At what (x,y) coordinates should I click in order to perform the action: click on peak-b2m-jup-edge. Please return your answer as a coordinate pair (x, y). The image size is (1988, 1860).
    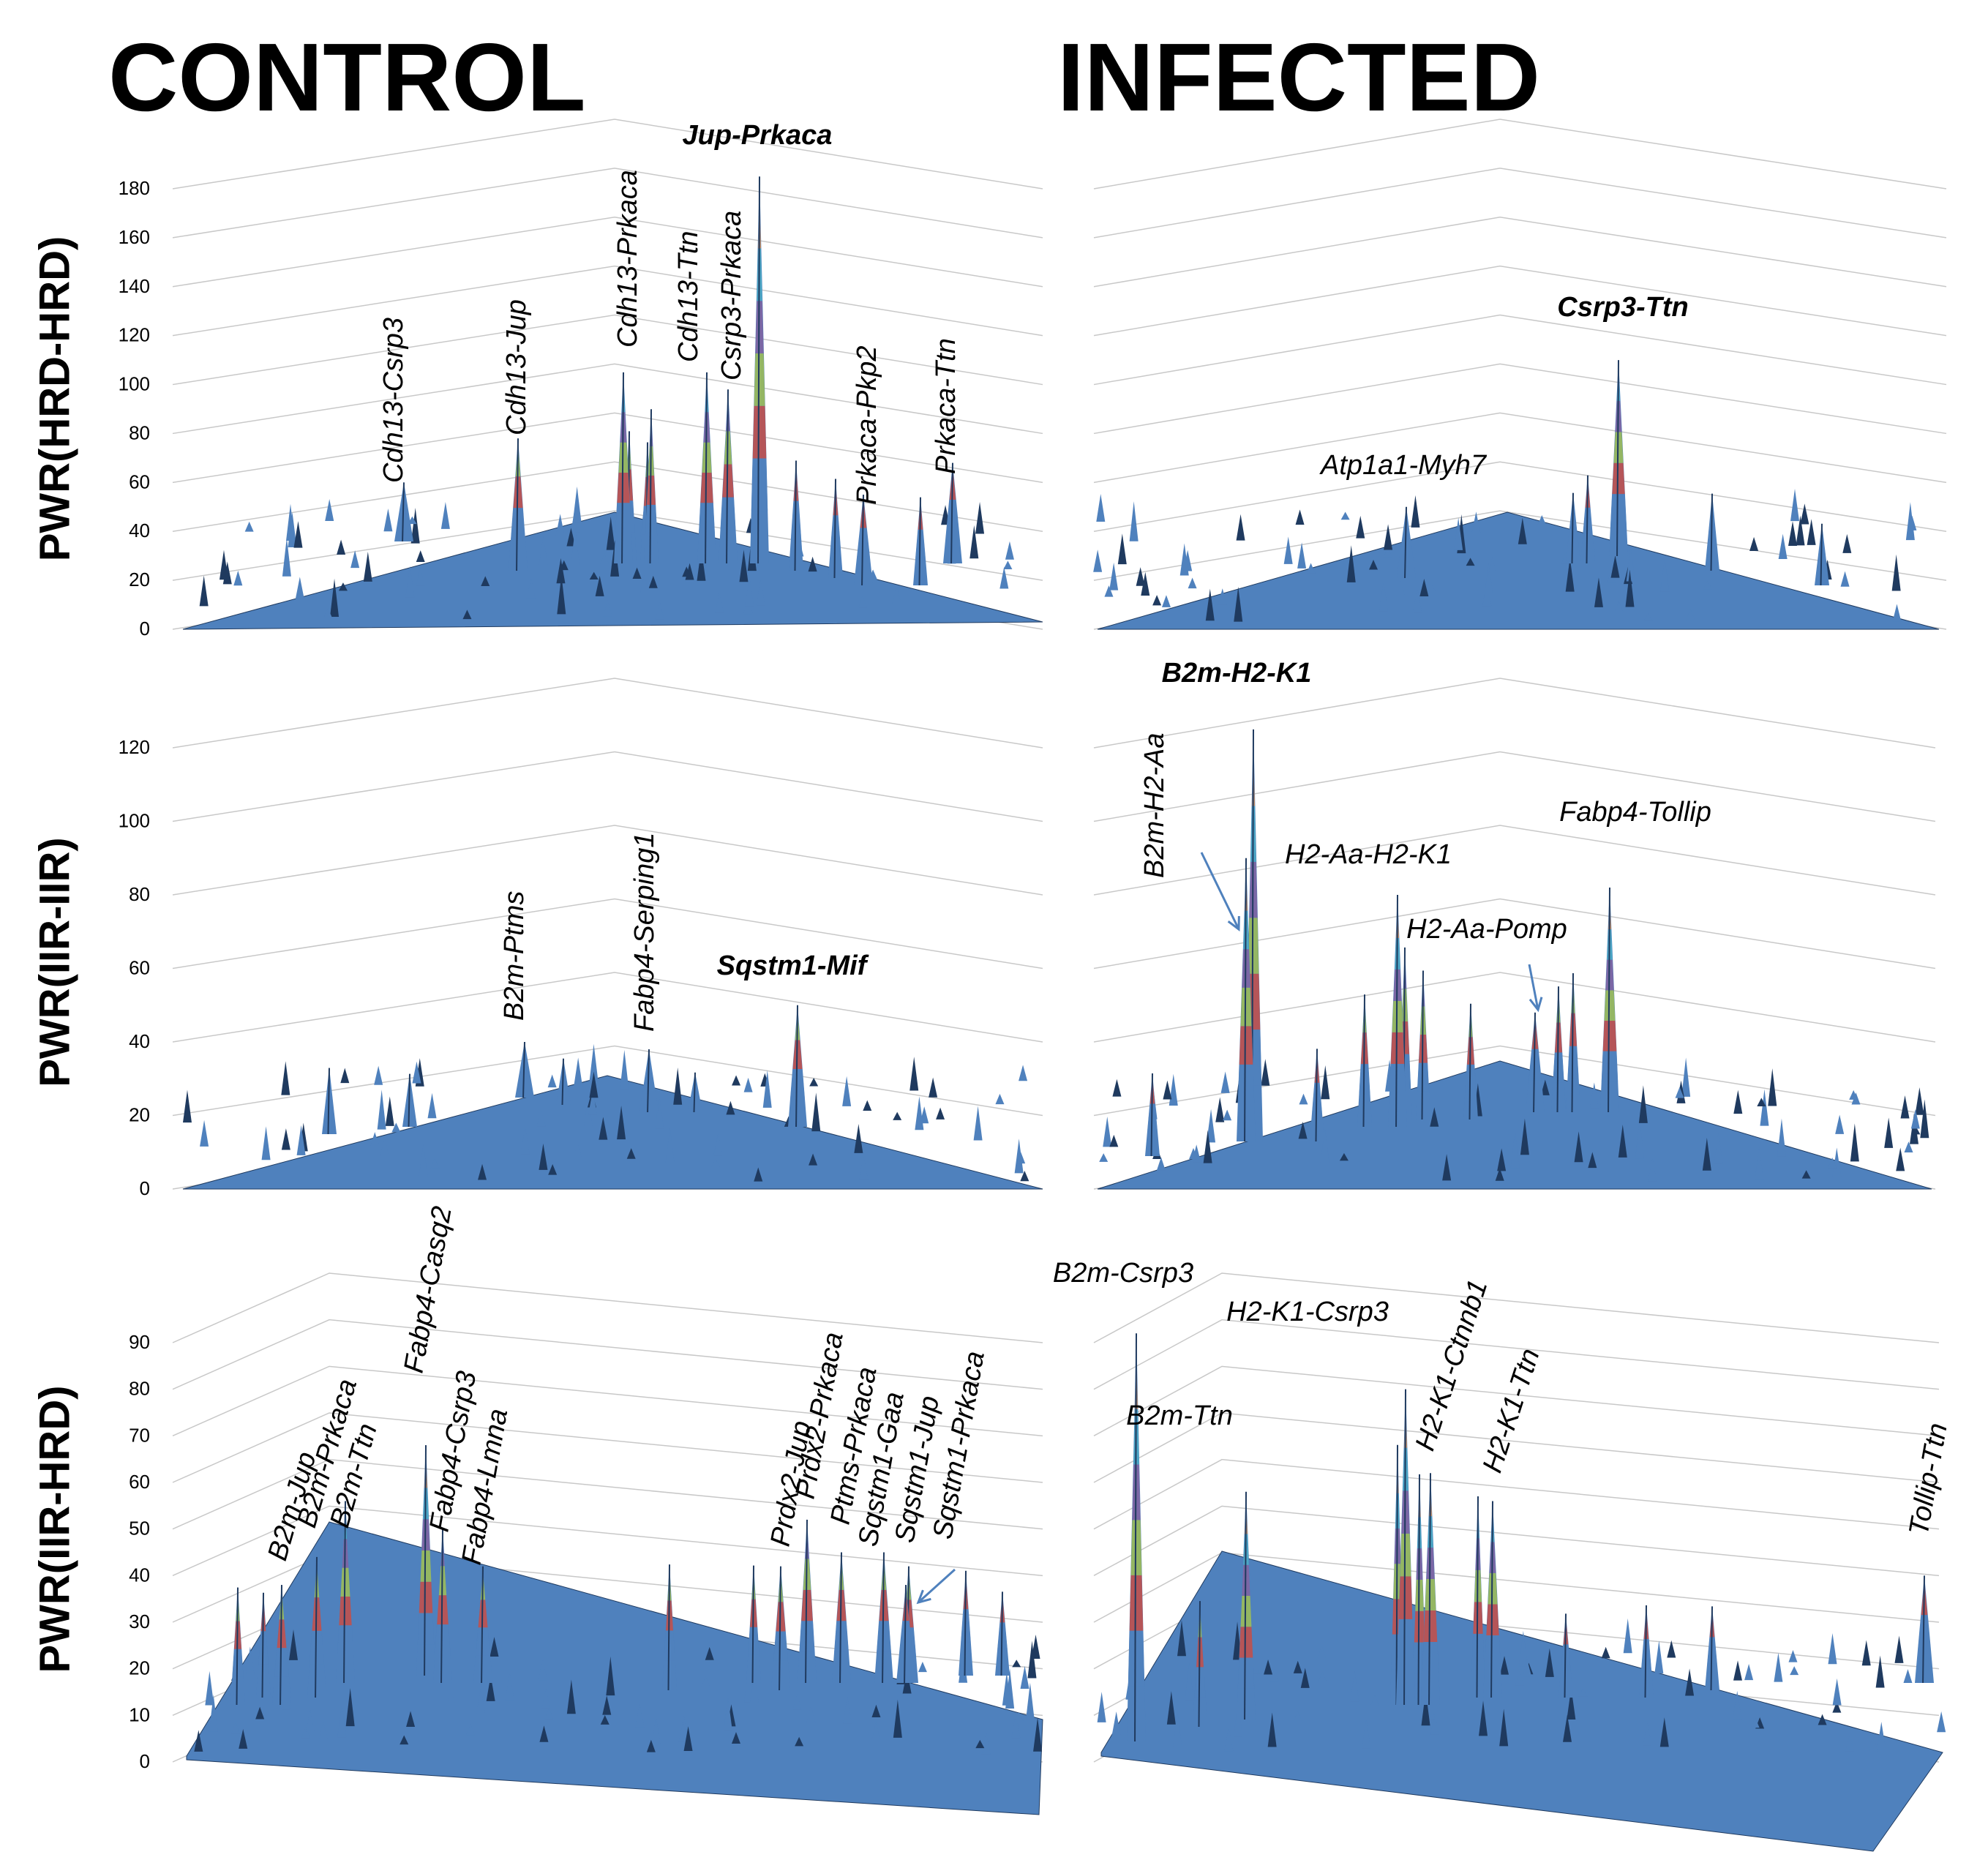
    Looking at the image, I should click on (281, 1645).